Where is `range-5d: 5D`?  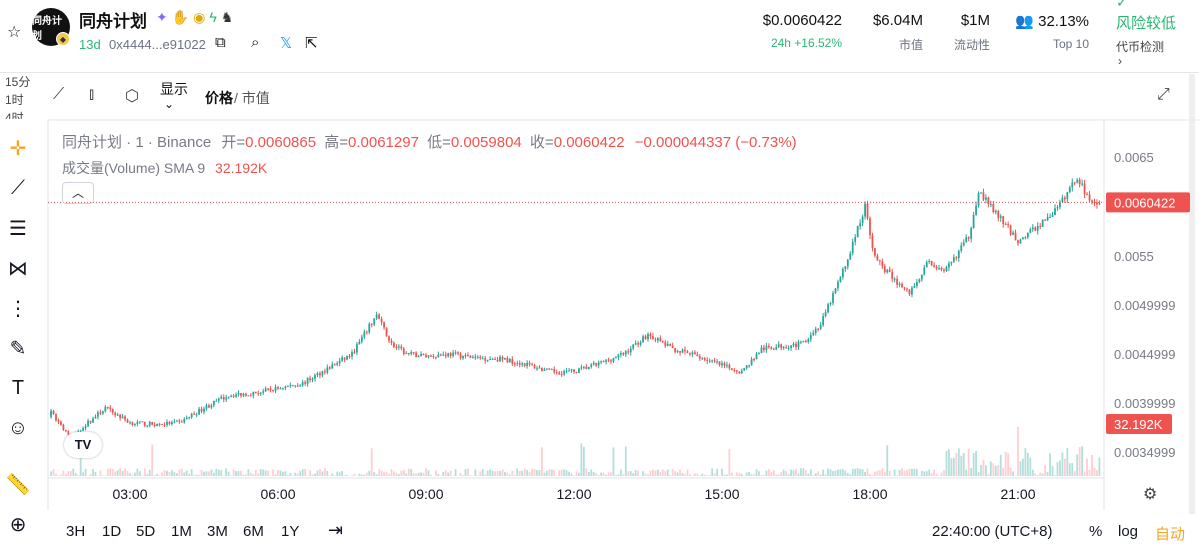 range-5d: 5D is located at coordinates (146, 531).